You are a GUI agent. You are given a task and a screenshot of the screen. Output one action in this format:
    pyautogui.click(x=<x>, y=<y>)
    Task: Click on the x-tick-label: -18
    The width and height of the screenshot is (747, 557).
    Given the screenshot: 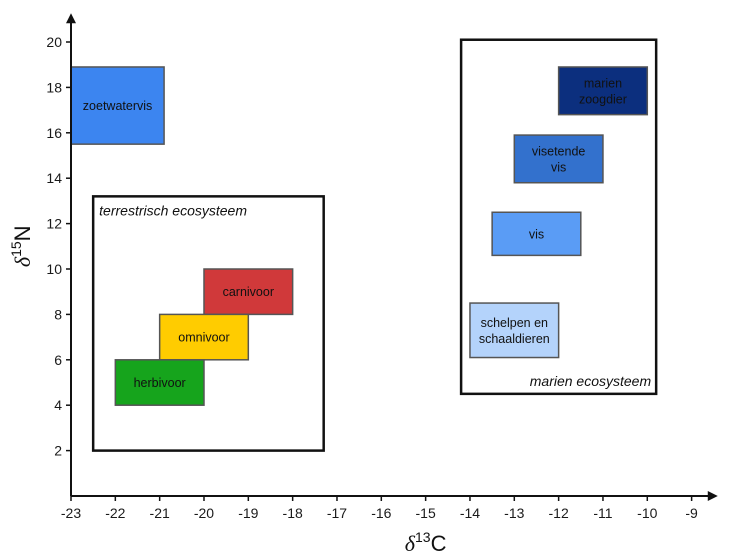 What is the action you would take?
    pyautogui.click(x=293, y=513)
    